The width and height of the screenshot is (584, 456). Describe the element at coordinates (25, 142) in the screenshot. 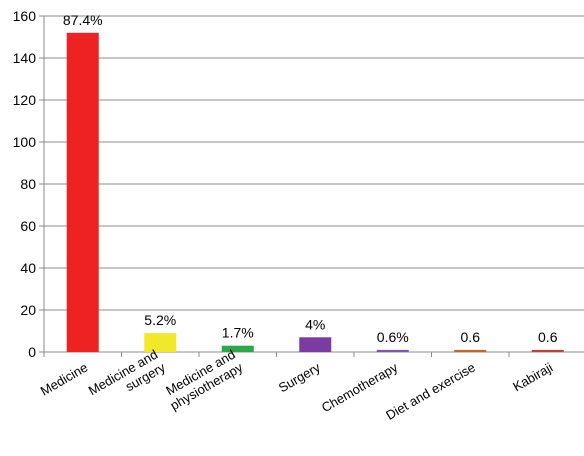

I see `y-tick-label: 100` at that location.